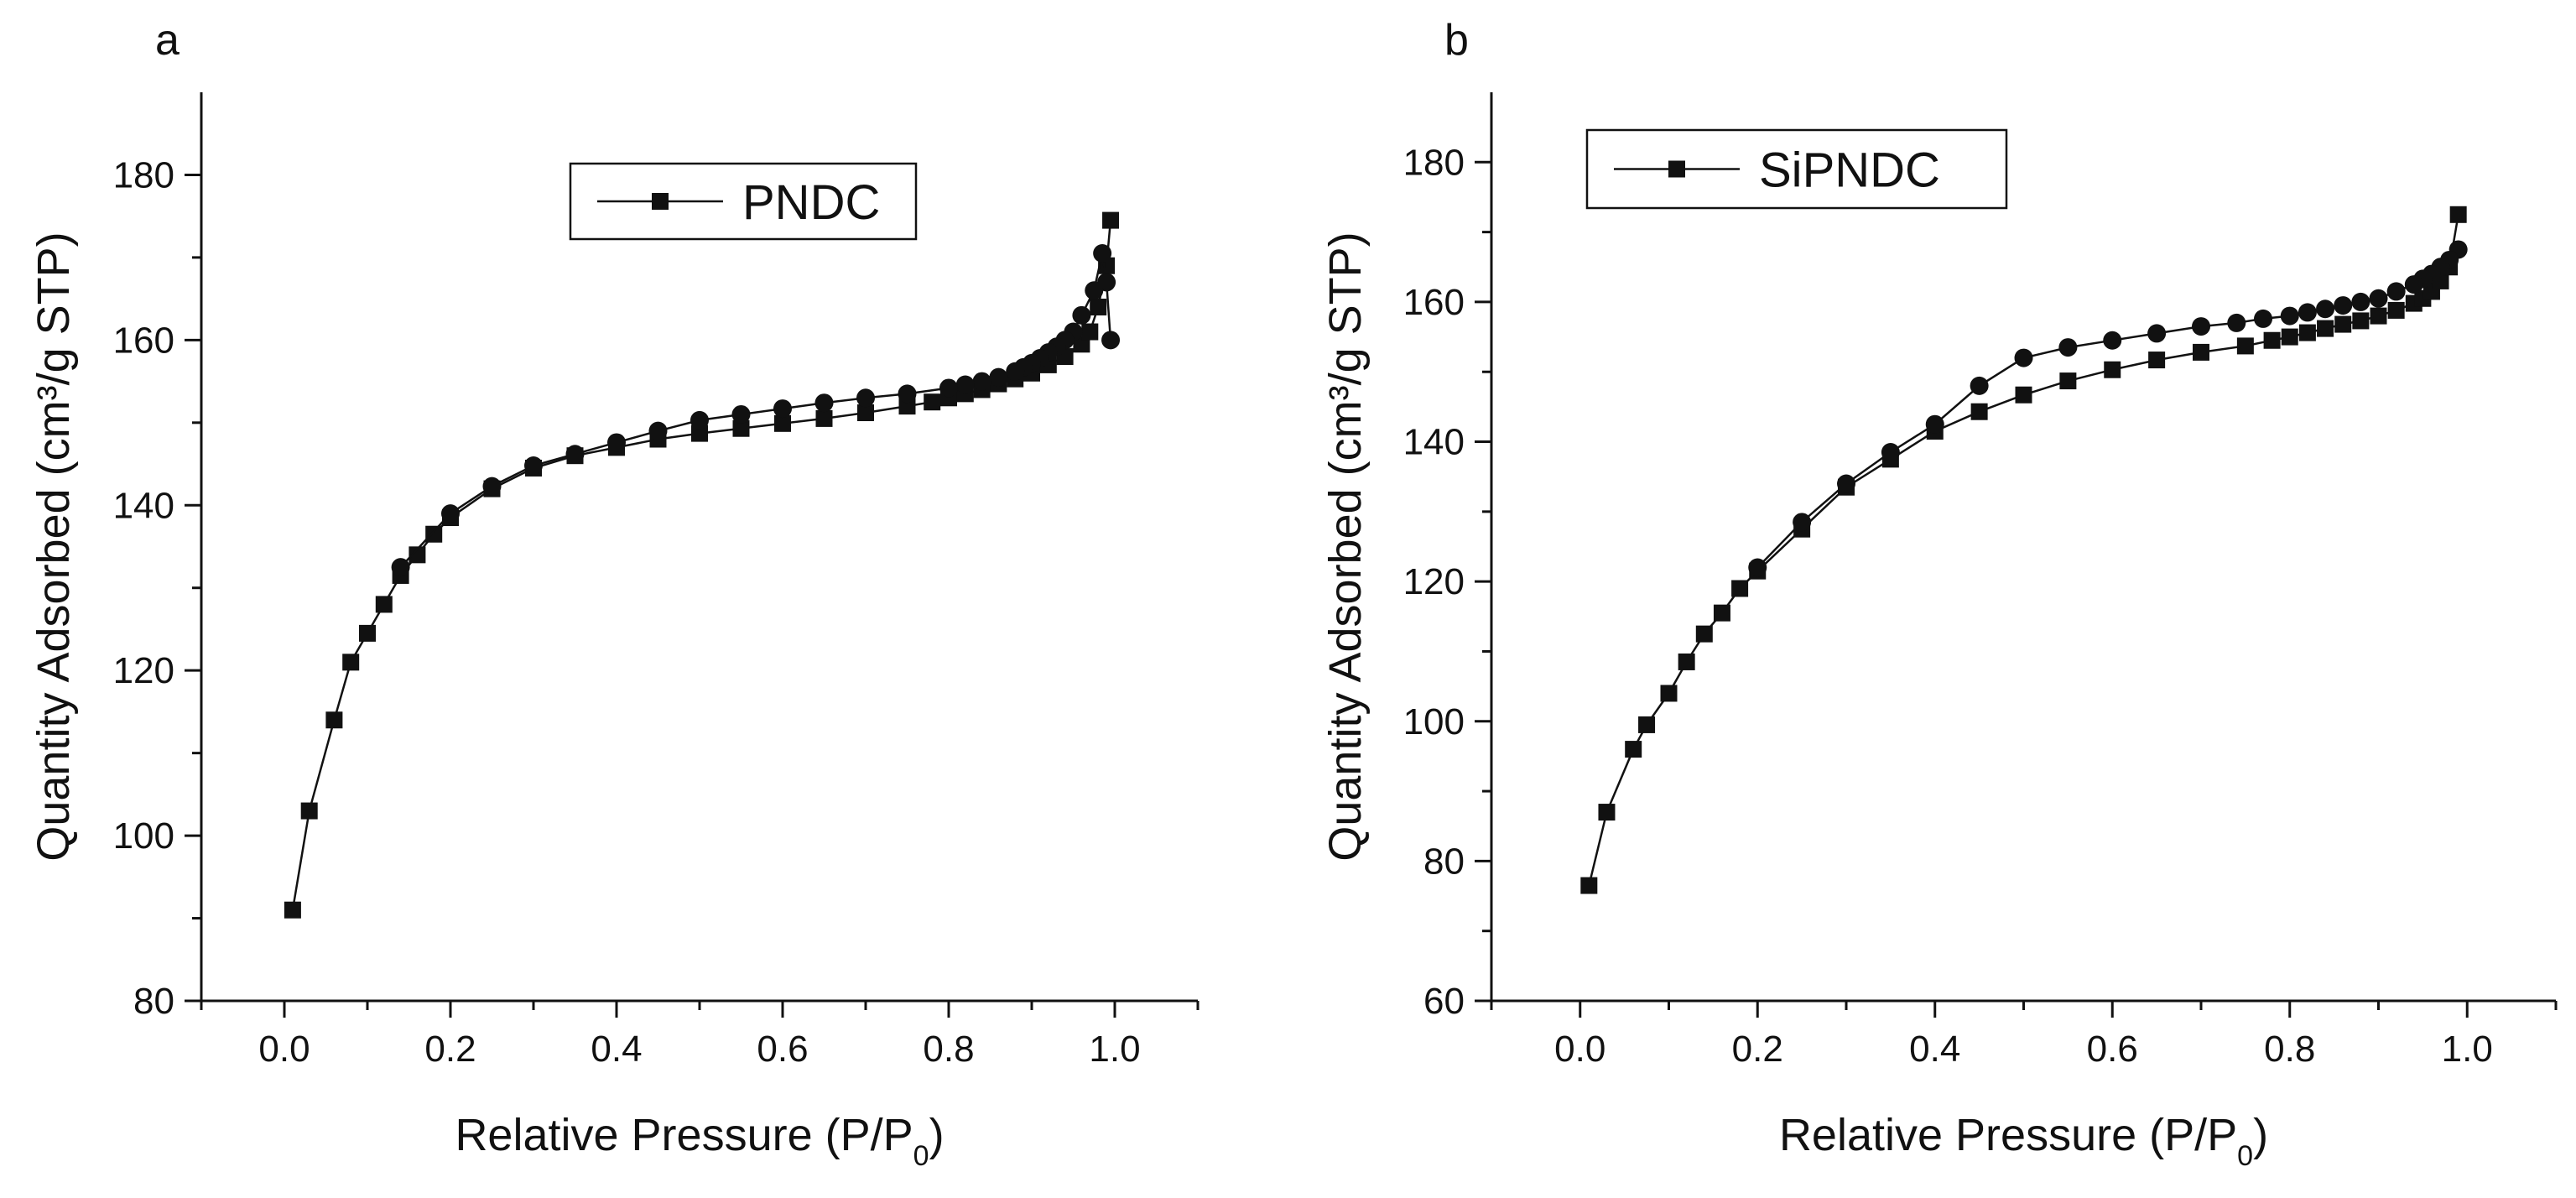 Image resolution: width=2576 pixels, height=1198 pixels. I want to click on x-tick-label: 0.8, so click(948, 1049).